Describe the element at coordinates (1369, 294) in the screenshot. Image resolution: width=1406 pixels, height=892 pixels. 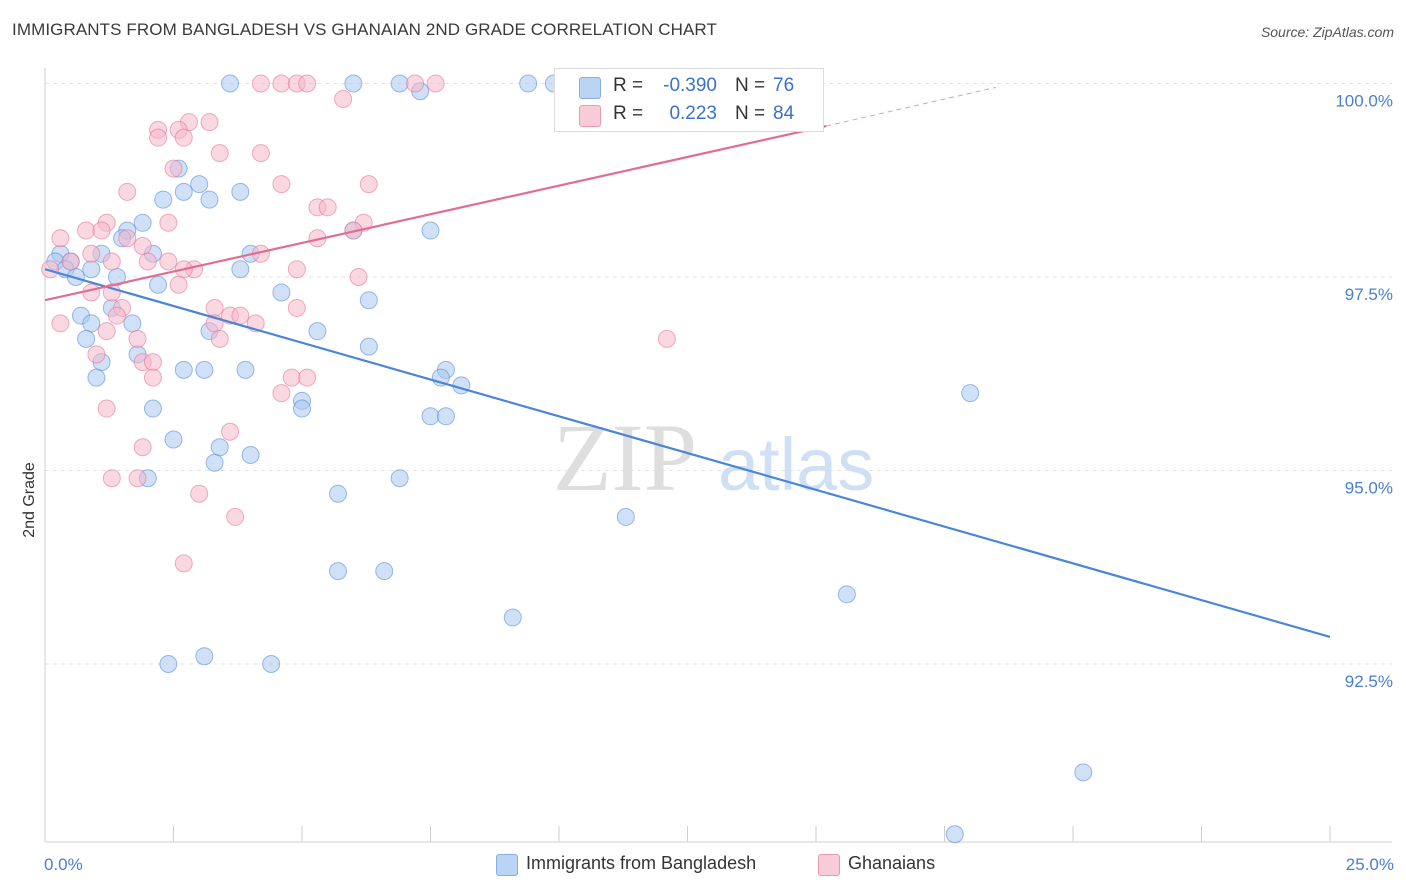
I see `y-tick-label: 97.5%` at that location.